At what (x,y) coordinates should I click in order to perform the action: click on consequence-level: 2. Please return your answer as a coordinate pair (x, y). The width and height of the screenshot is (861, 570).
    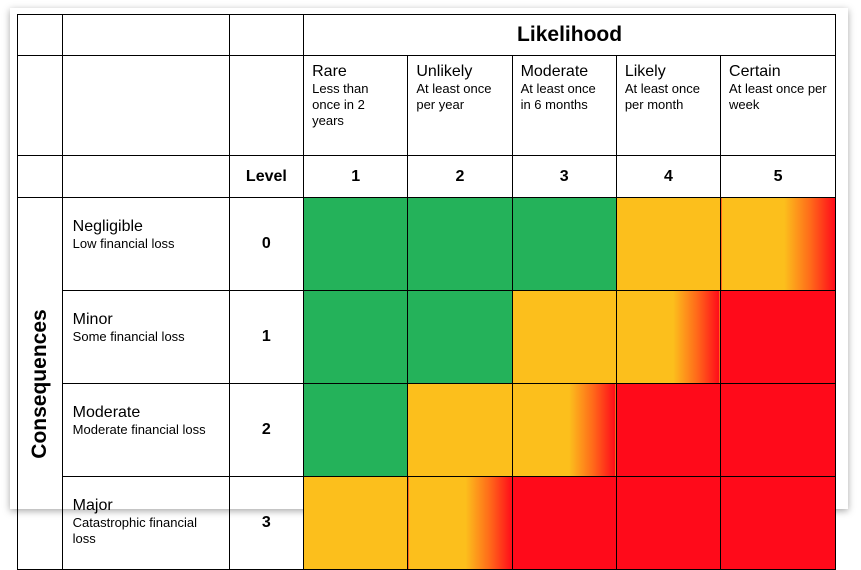
    Looking at the image, I should click on (266, 430).